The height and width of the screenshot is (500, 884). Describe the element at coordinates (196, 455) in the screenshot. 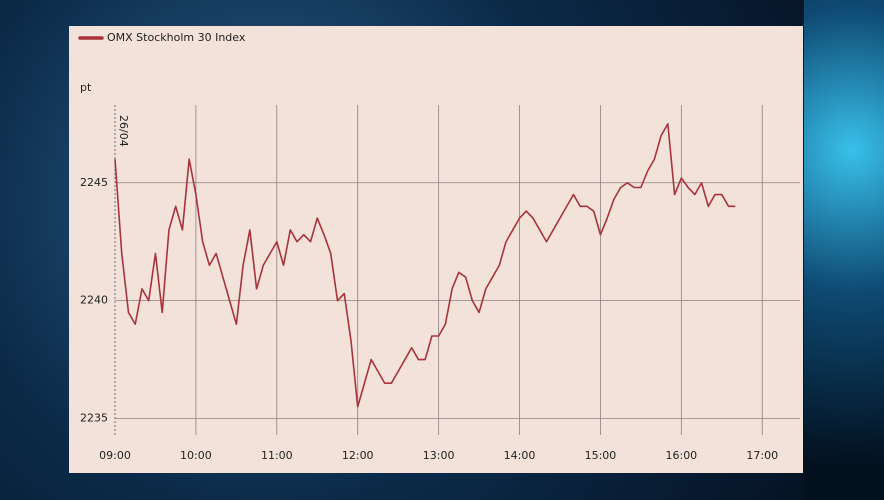

I see `x-tick-label: 10:00` at that location.